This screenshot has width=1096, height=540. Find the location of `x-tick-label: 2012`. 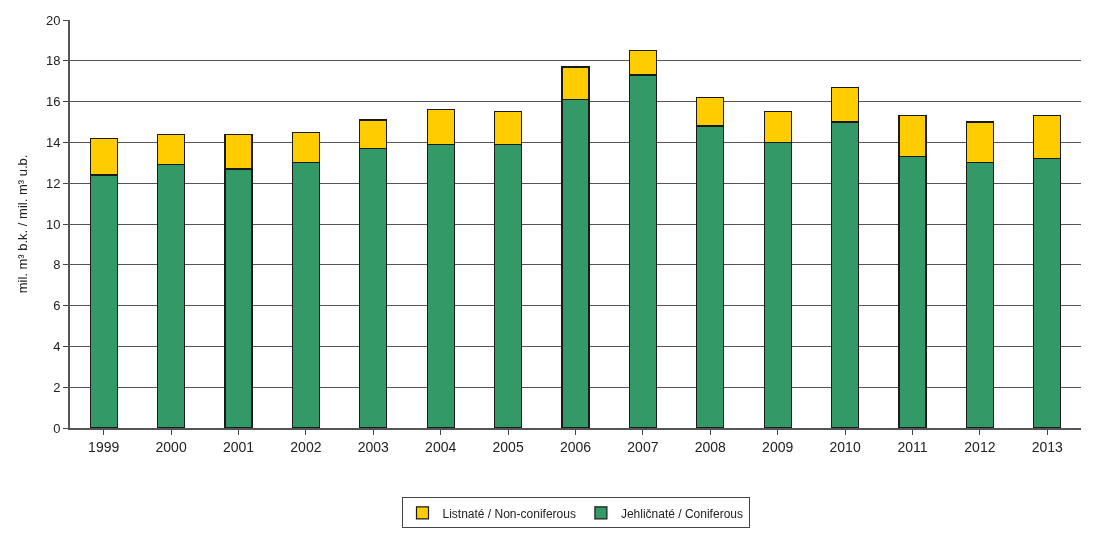

x-tick-label: 2012 is located at coordinates (980, 446).